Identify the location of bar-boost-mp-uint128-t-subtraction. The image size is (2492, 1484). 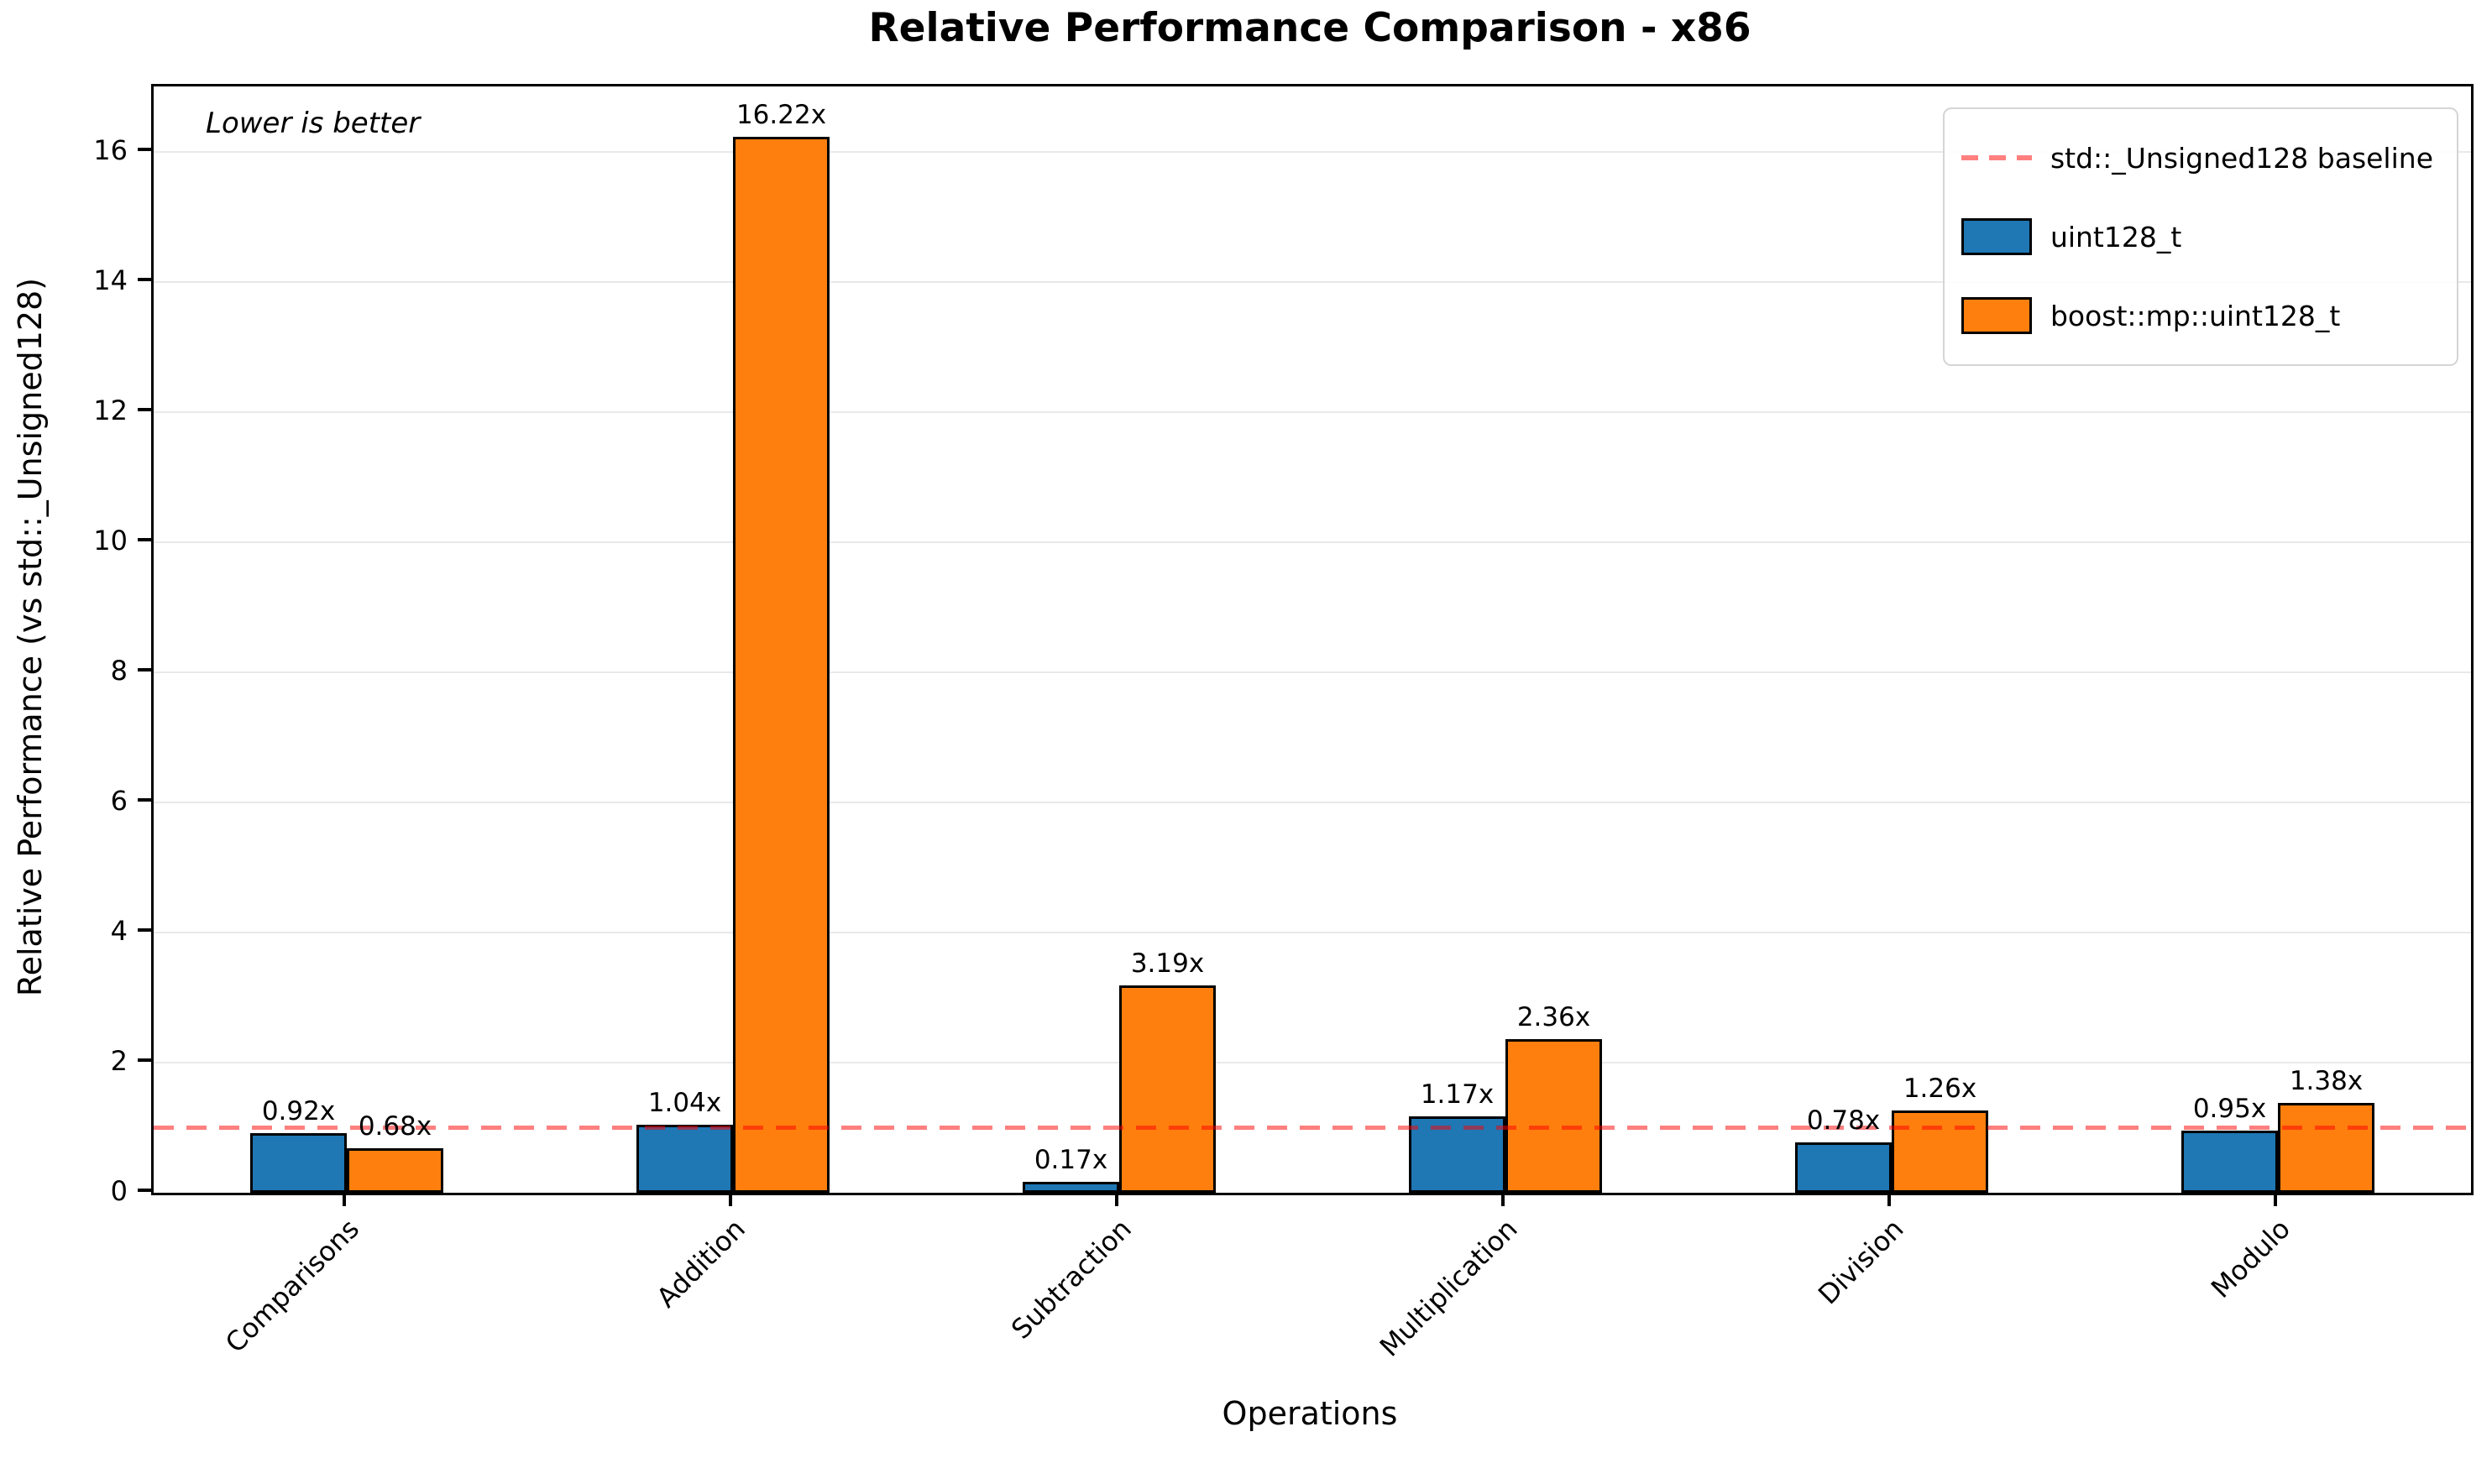
(1167, 1089).